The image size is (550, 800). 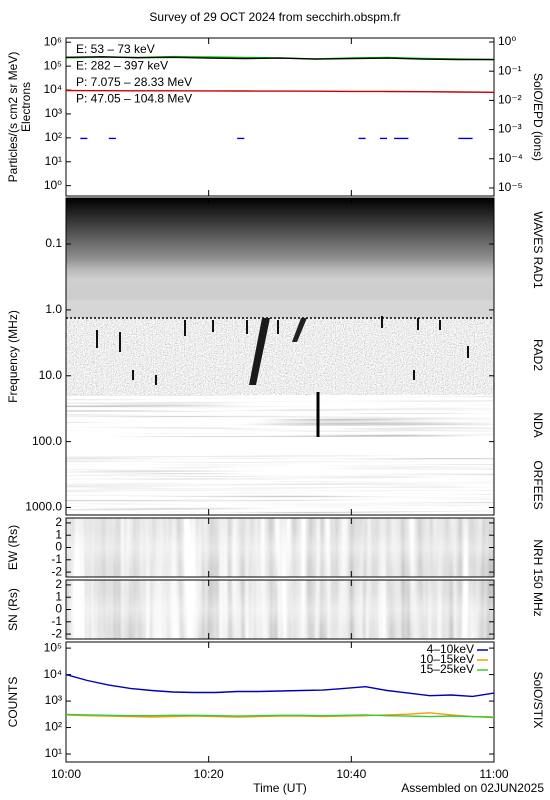 What do you see at coordinates (447, 669) in the screenshot?
I see `legend-entry: 15–25keV` at bounding box center [447, 669].